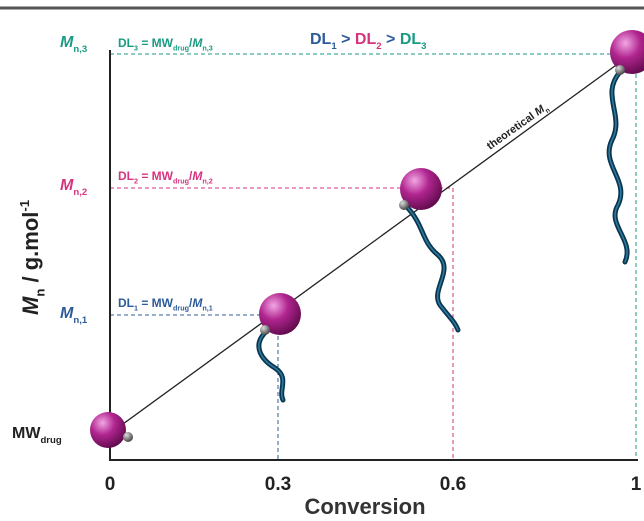  Describe the element at coordinates (30, 250) in the screenshot. I see `text-part: / g.mol` at that location.